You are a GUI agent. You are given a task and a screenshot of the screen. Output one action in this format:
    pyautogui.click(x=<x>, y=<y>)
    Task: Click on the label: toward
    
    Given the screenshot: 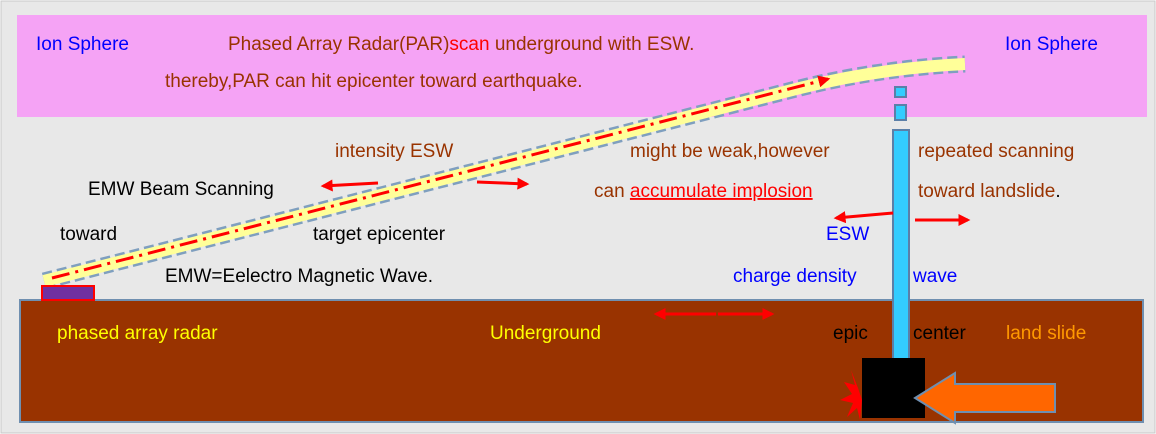 What is the action you would take?
    pyautogui.click(x=88, y=234)
    